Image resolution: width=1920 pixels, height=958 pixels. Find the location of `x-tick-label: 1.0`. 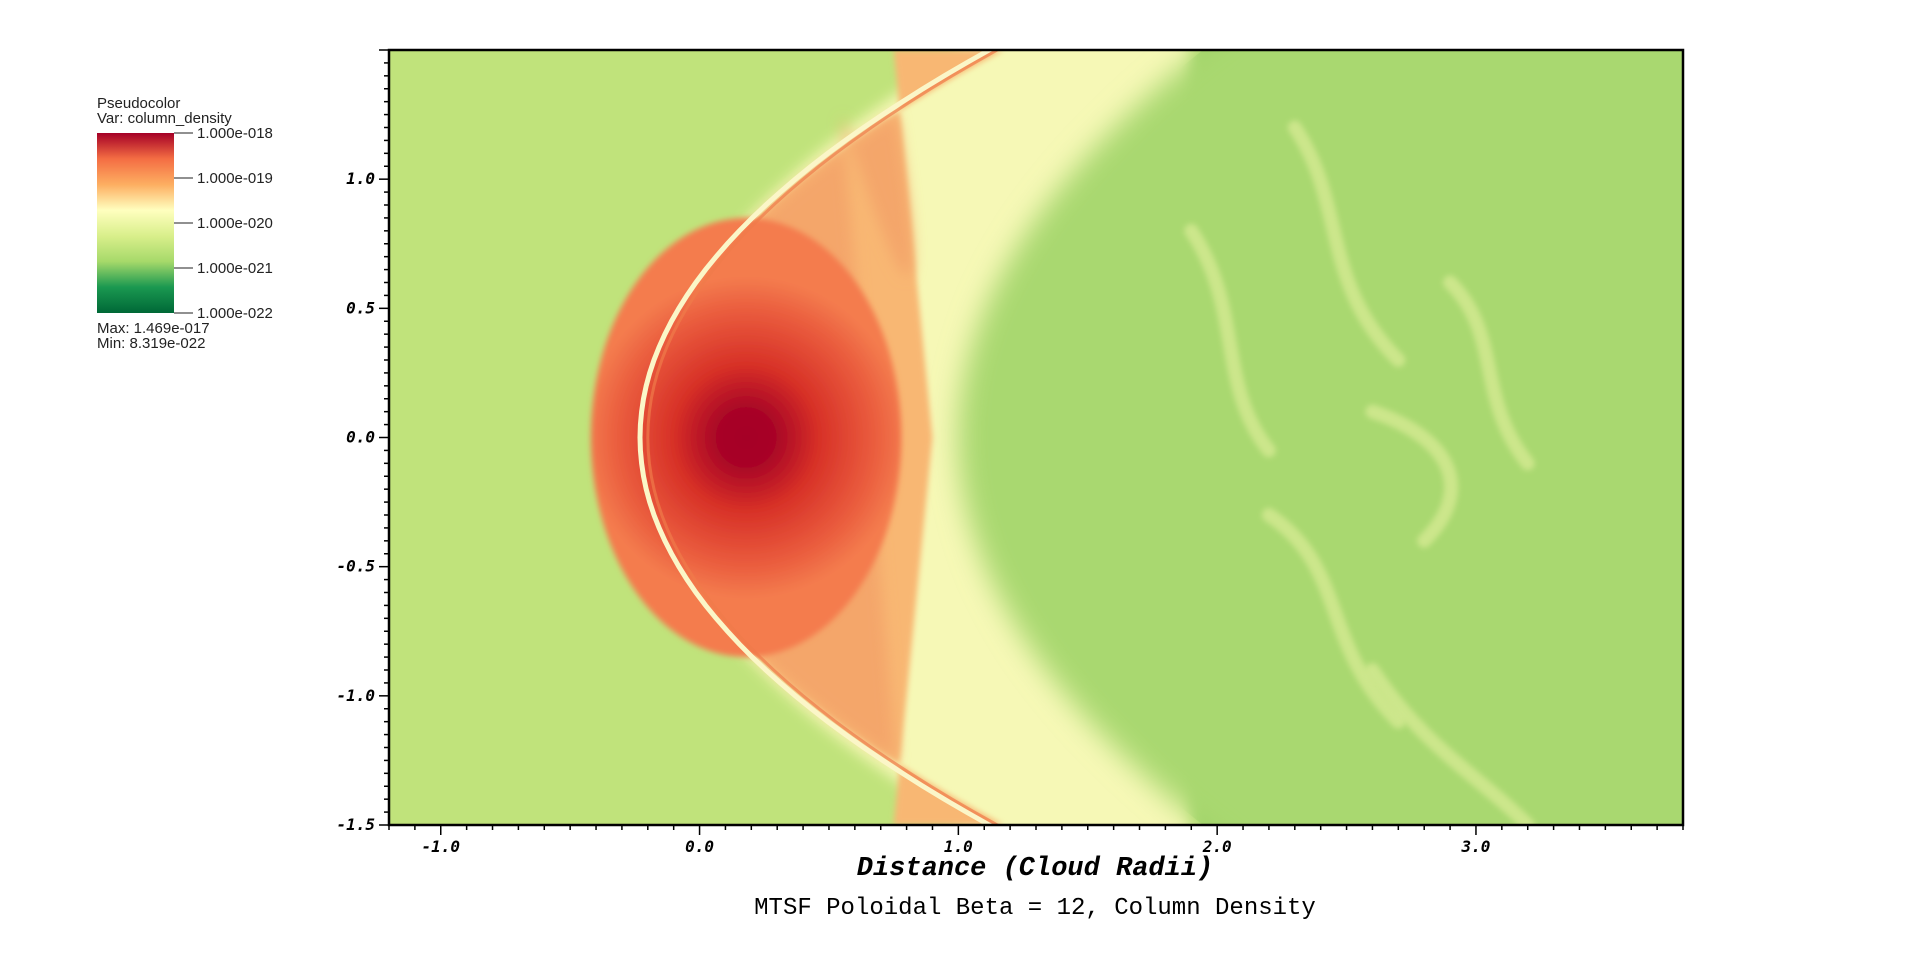

x-tick-label: 1.0 is located at coordinates (958, 846).